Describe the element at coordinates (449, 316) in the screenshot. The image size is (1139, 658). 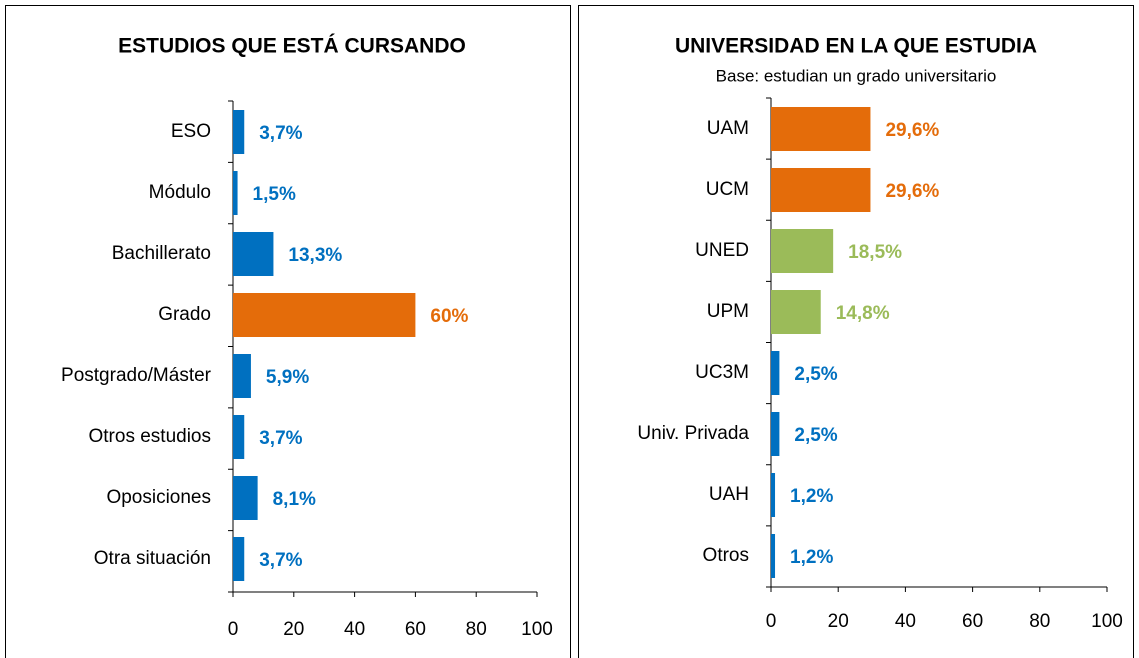
I see `value-label: 60%` at that location.